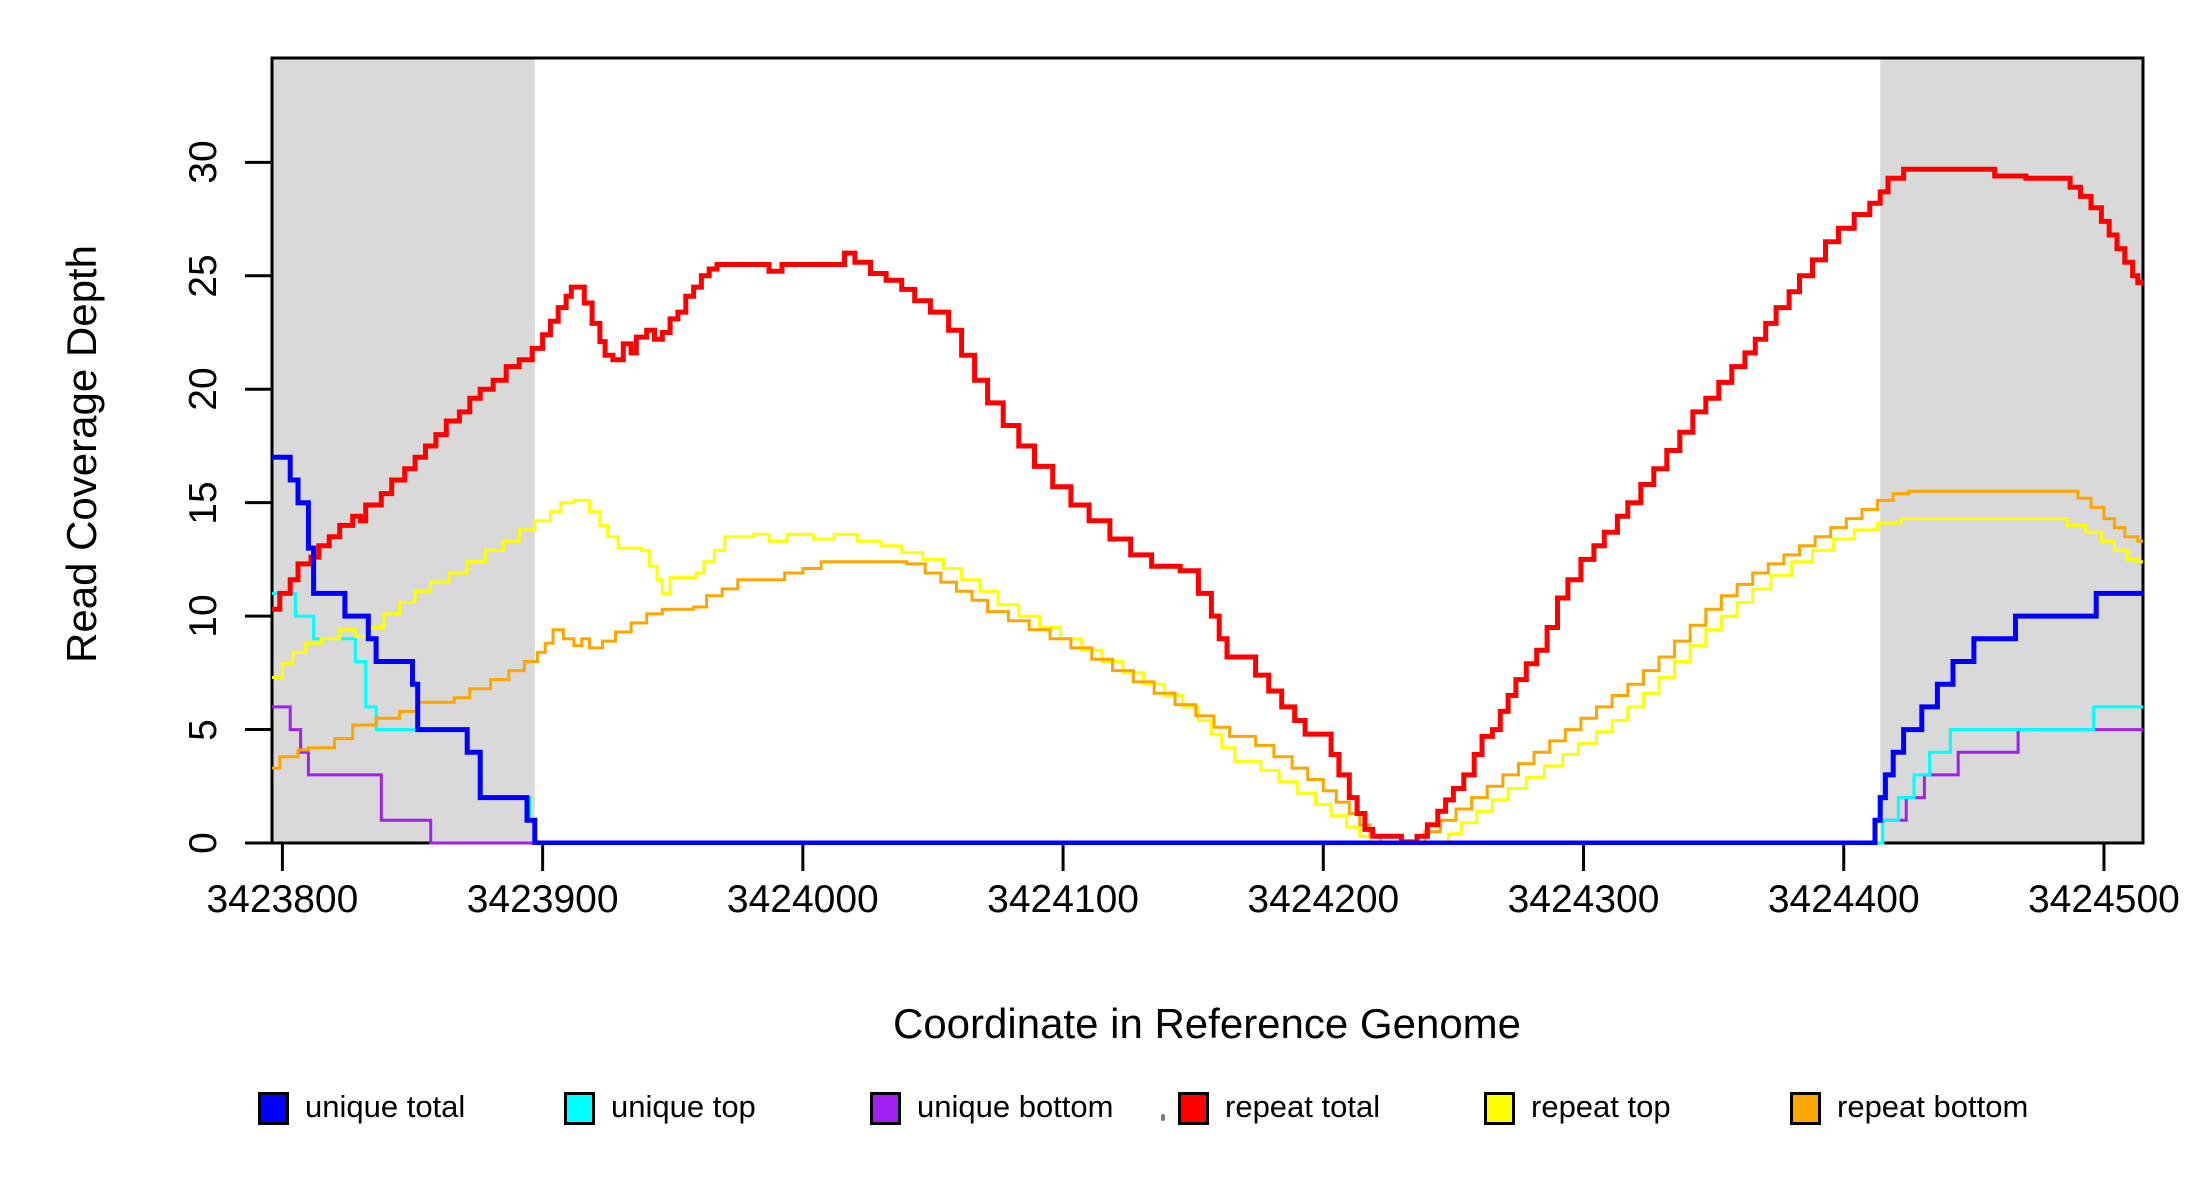 The width and height of the screenshot is (2200, 1200). Describe the element at coordinates (203, 616) in the screenshot. I see `y-tick-label: 10` at that location.